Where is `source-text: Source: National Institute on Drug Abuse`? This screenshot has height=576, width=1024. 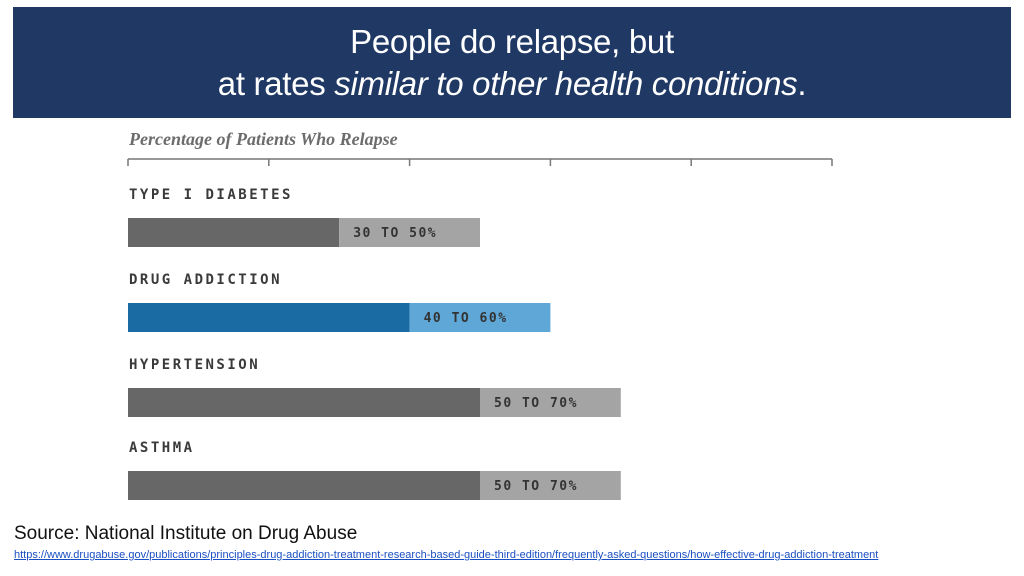
source-text: Source: National Institute on Drug Abuse is located at coordinates (186, 533).